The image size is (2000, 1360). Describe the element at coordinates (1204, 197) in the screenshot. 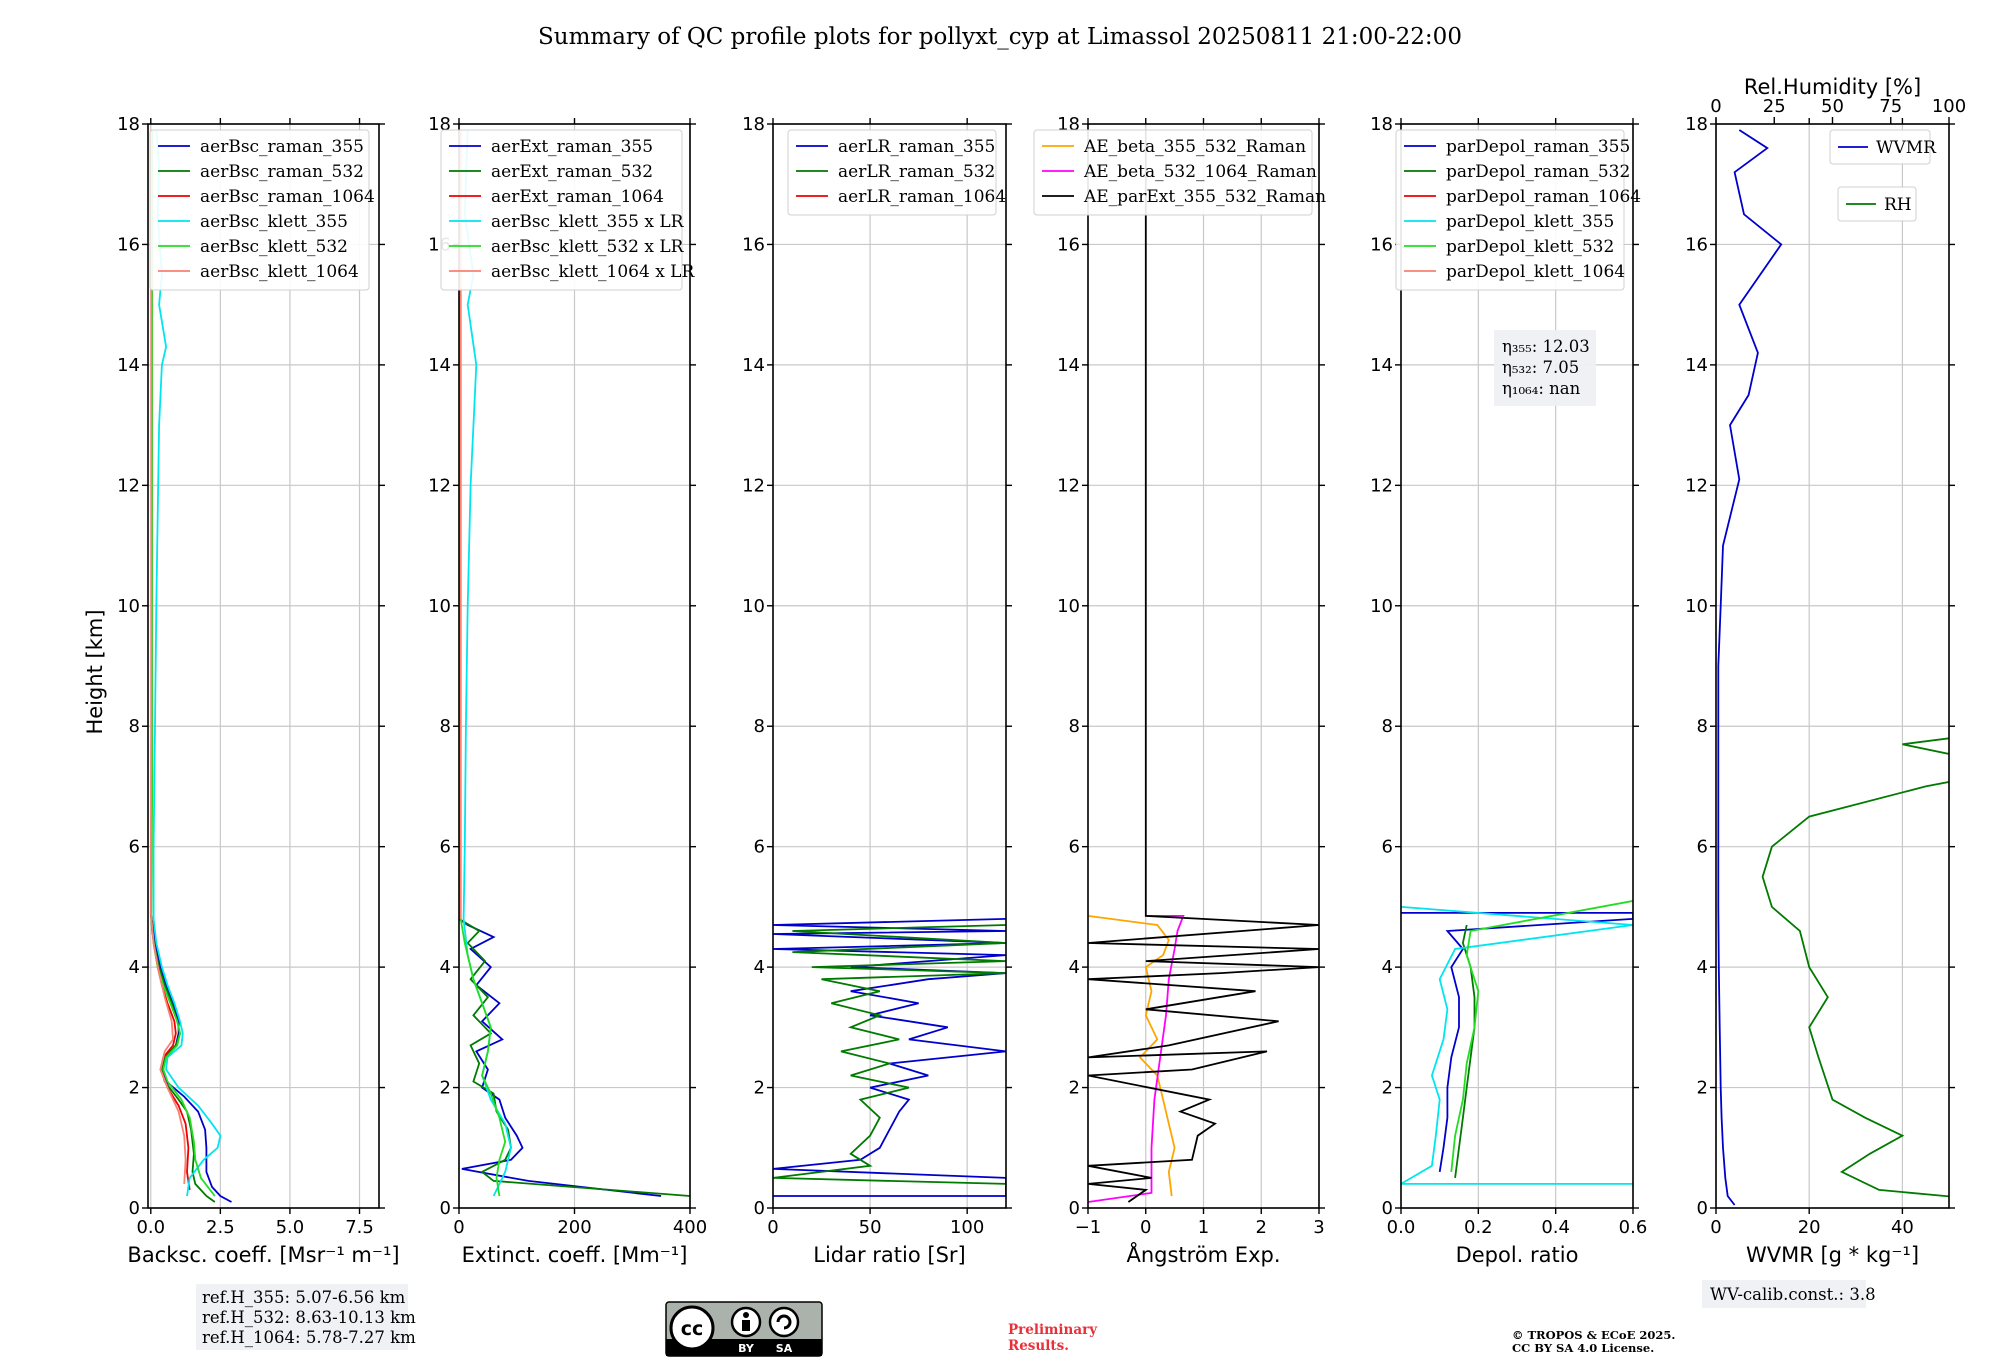

I see `legend-entry: AE_parExt_355_532_Raman` at that location.